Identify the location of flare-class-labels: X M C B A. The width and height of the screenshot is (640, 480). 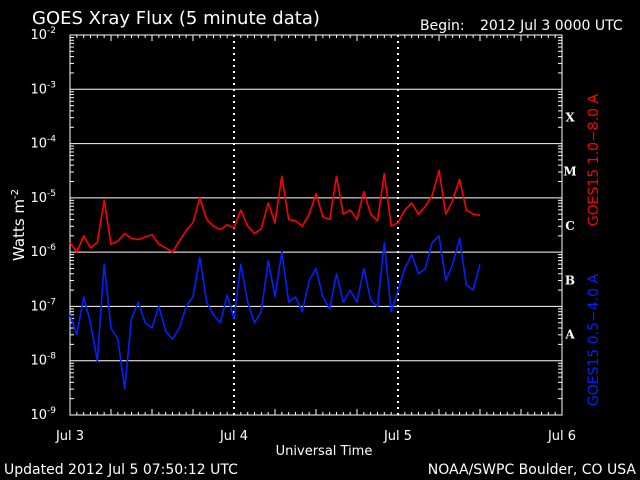
(569, 225).